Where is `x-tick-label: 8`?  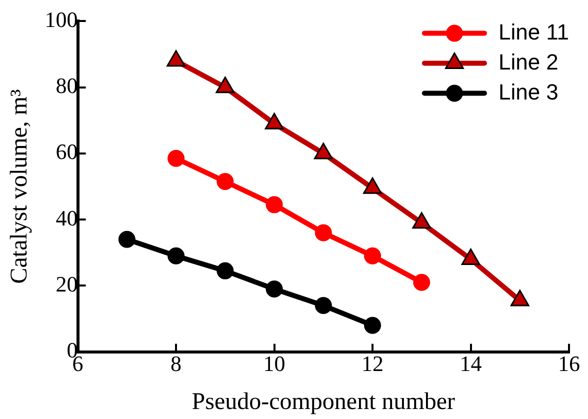 x-tick-label: 8 is located at coordinates (176, 363).